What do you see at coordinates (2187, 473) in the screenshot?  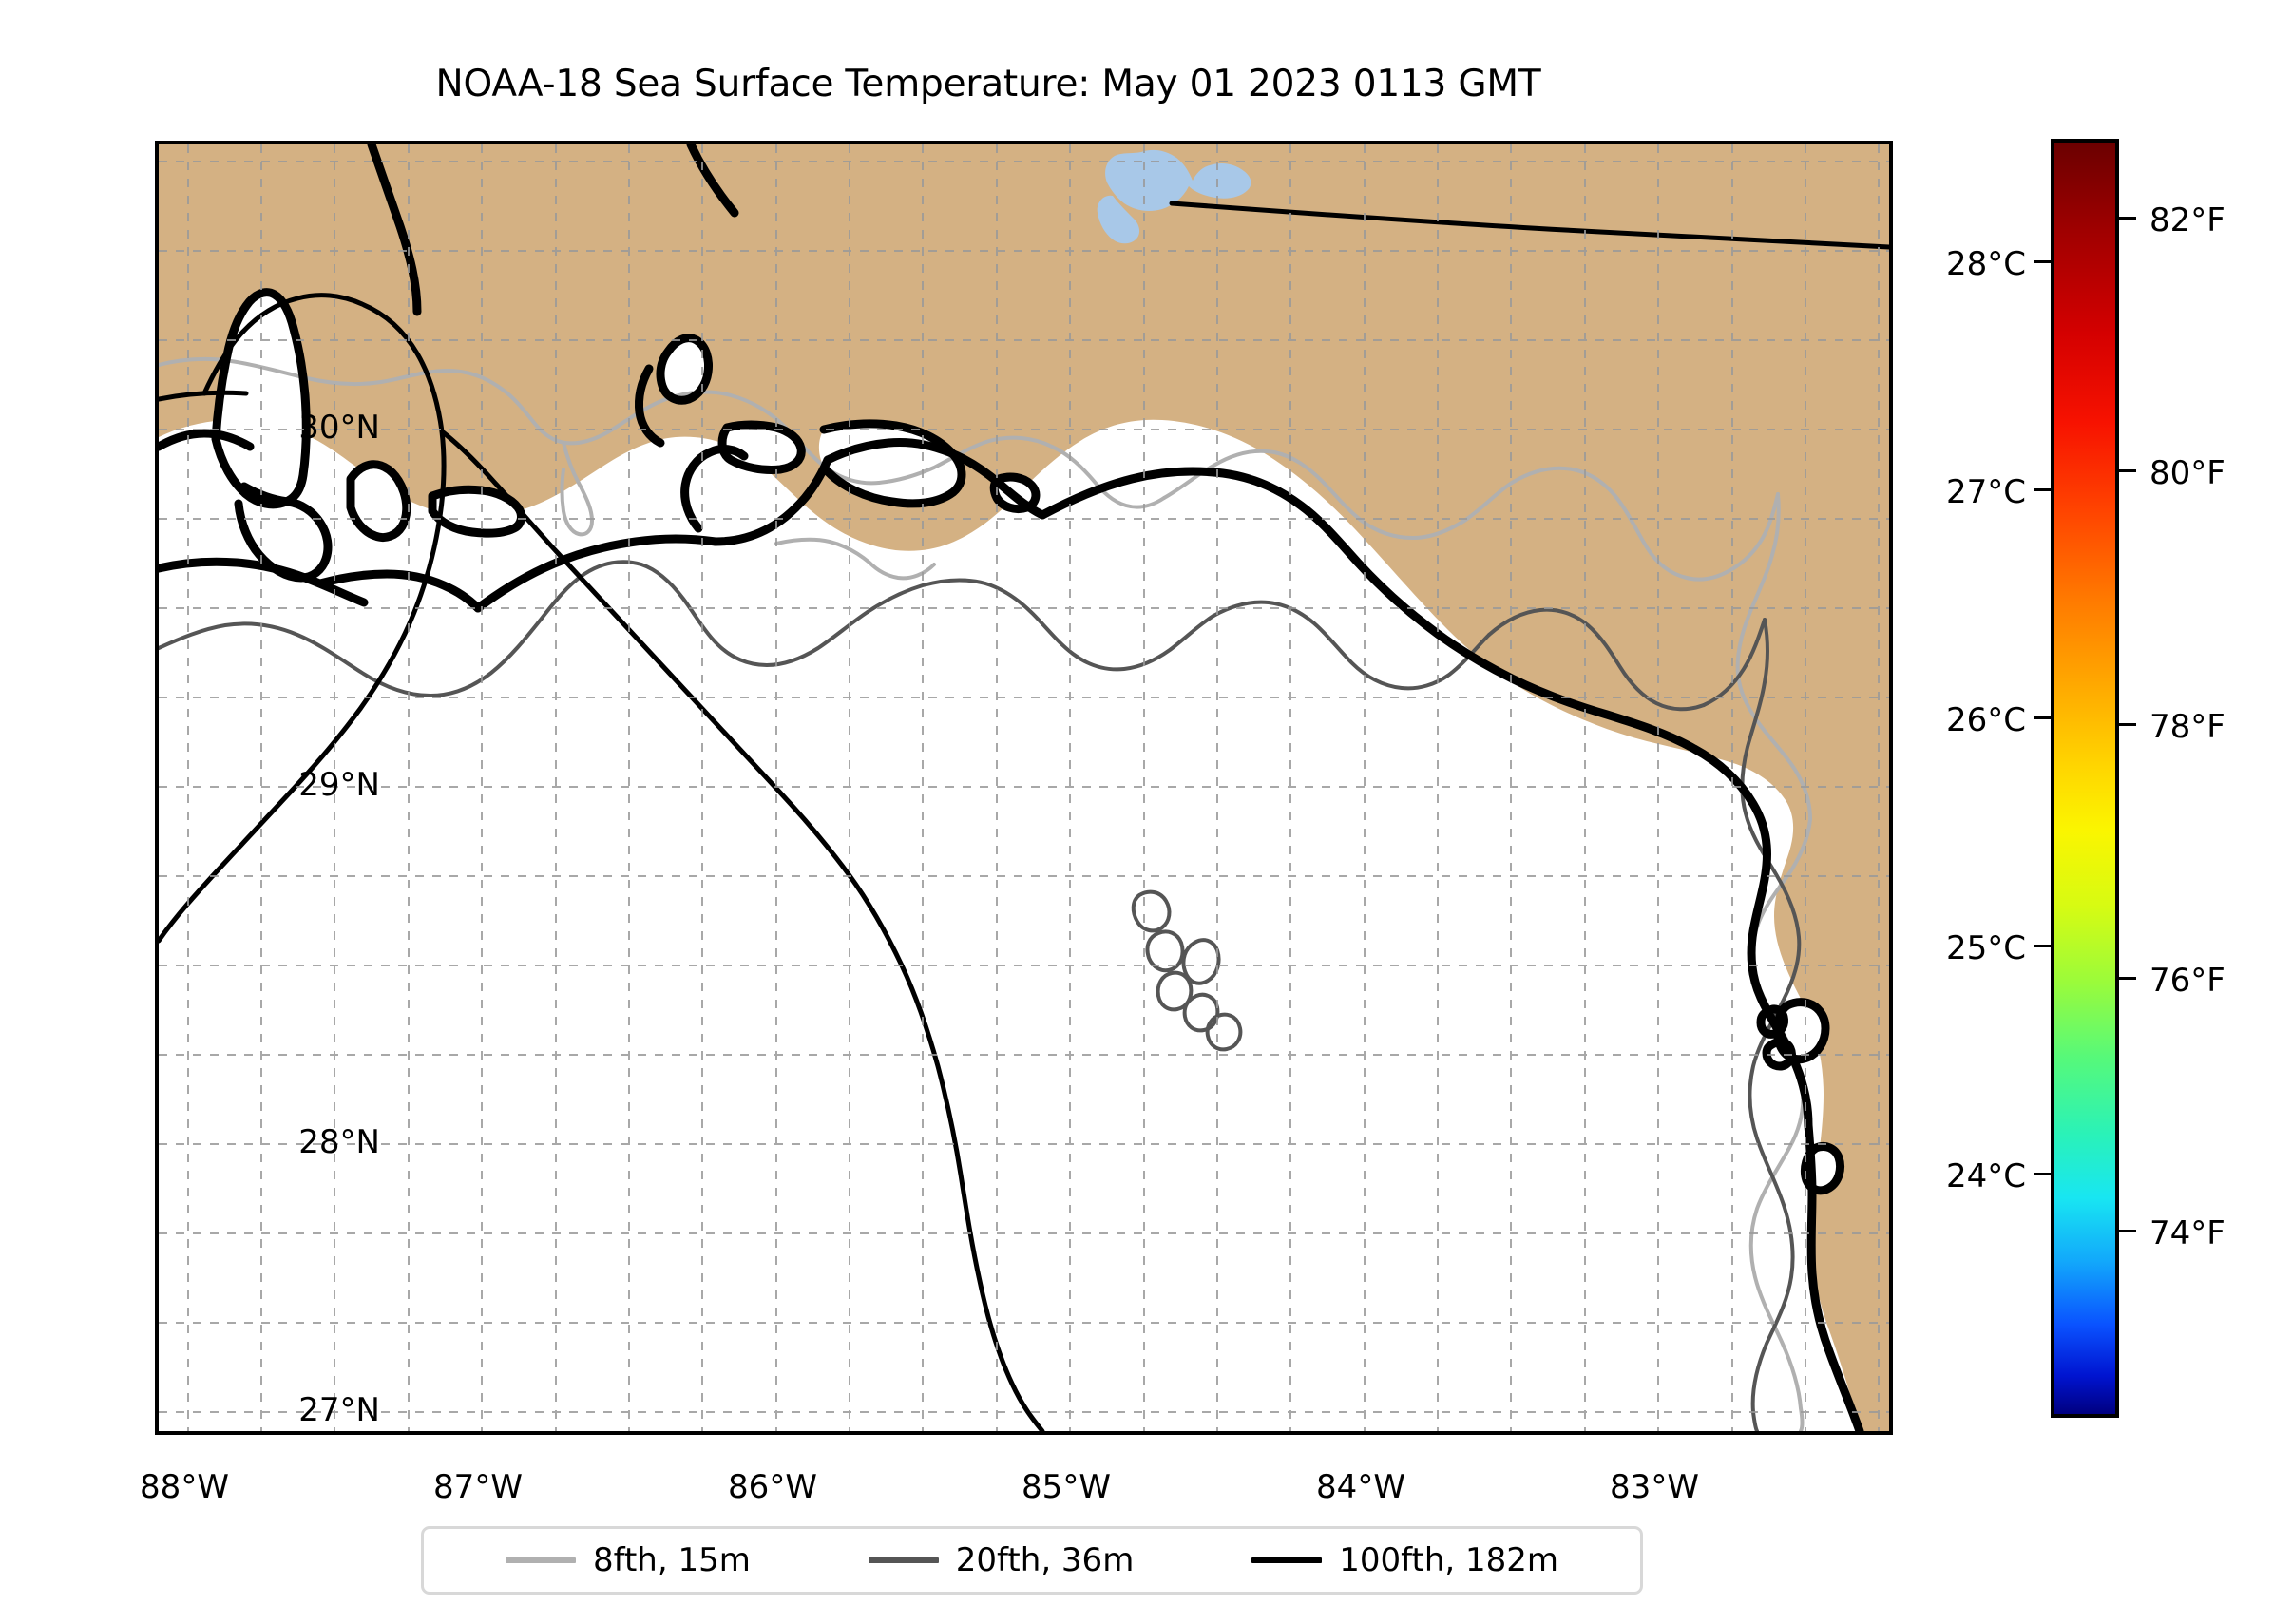 I see `colorbar-label-80f: 80°F` at bounding box center [2187, 473].